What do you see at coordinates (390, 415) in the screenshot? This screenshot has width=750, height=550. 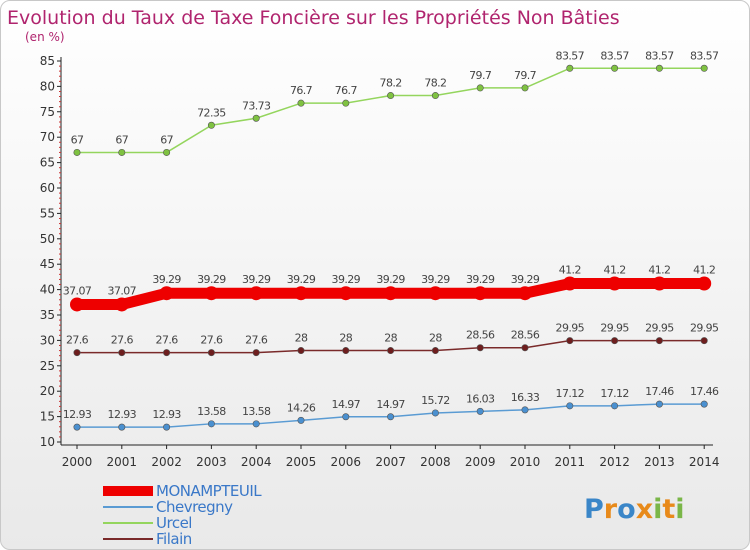 I see `series-chevregny` at bounding box center [390, 415].